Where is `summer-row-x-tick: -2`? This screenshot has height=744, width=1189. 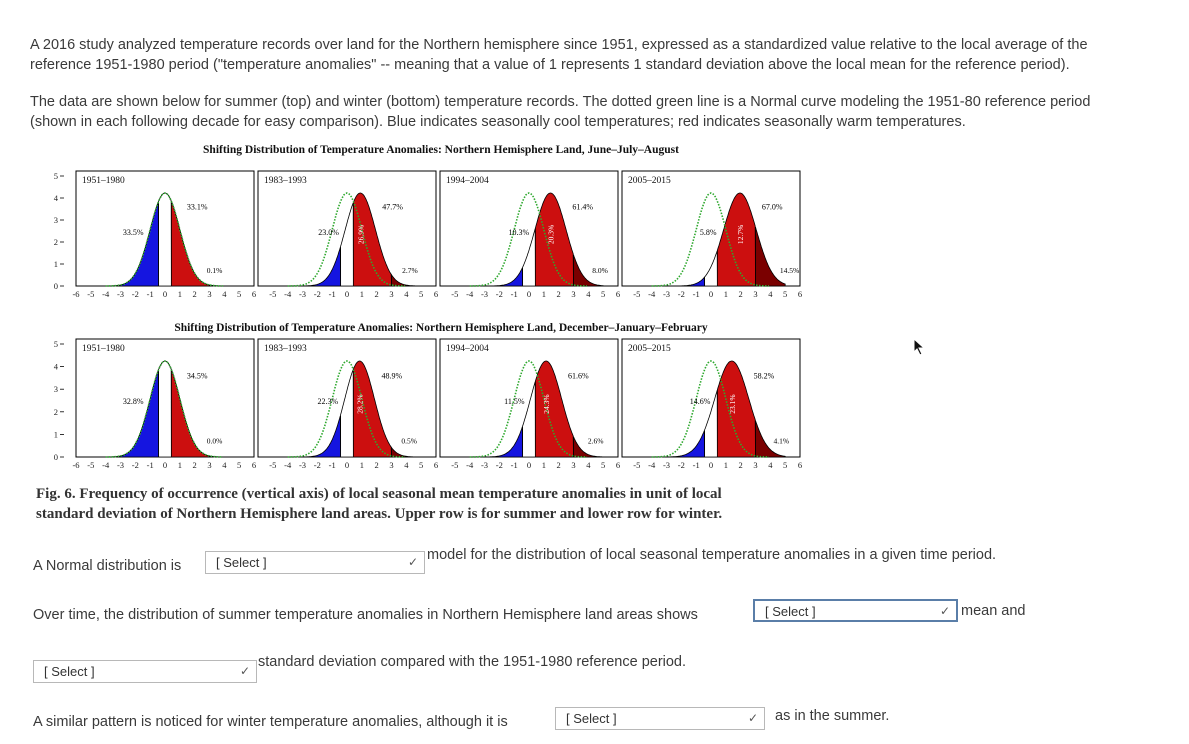
summer-row-x-tick: -2 is located at coordinates (317, 294).